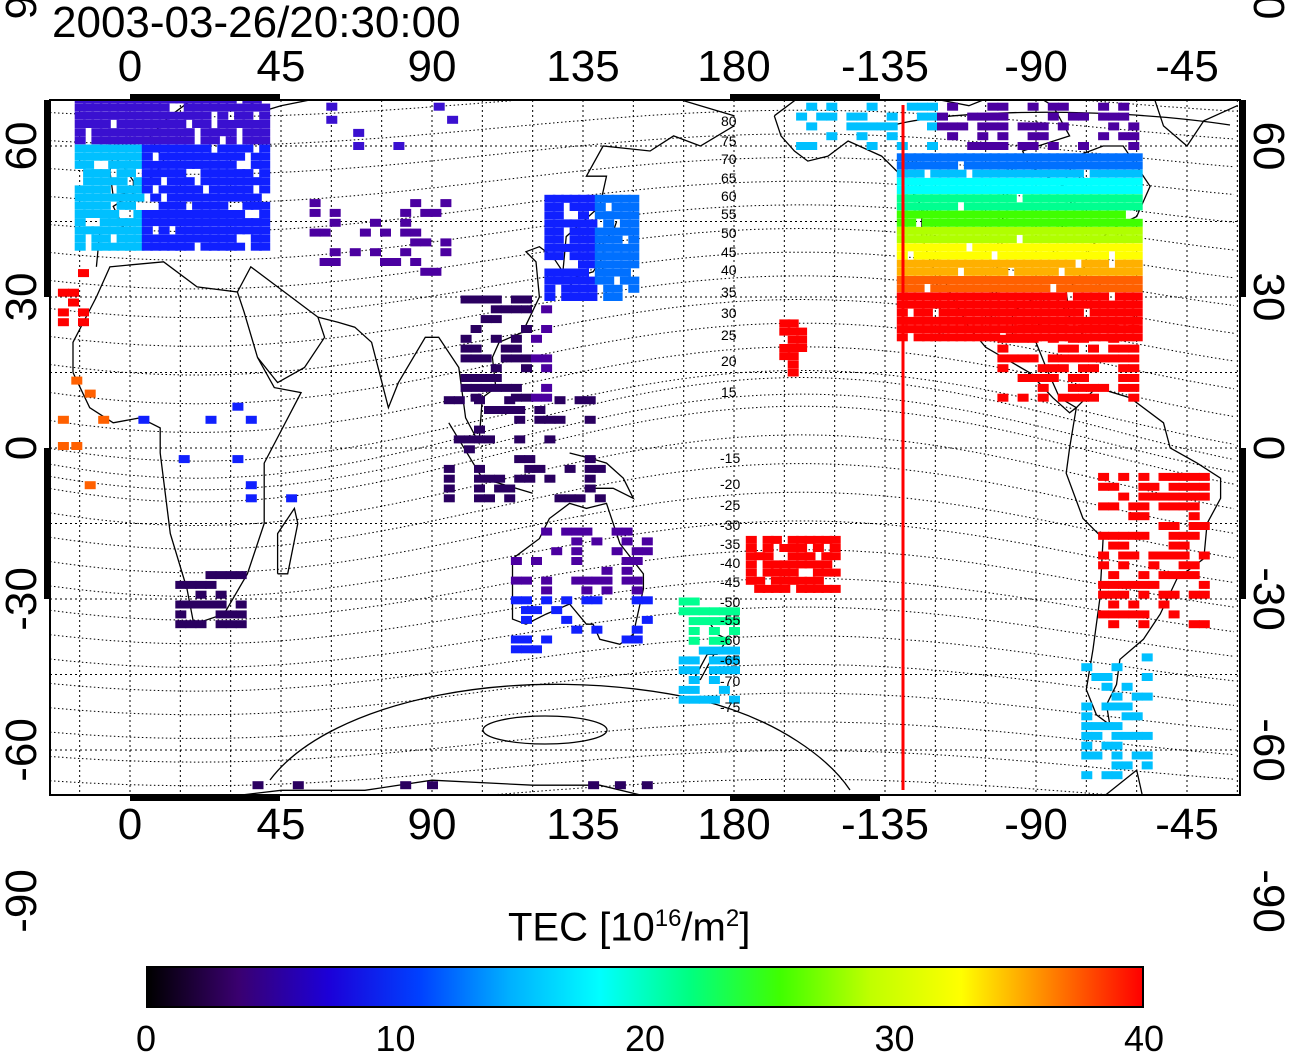 Image resolution: width=1292 pixels, height=1060 pixels. I want to click on lon-tick-bottom: -90, so click(1036, 824).